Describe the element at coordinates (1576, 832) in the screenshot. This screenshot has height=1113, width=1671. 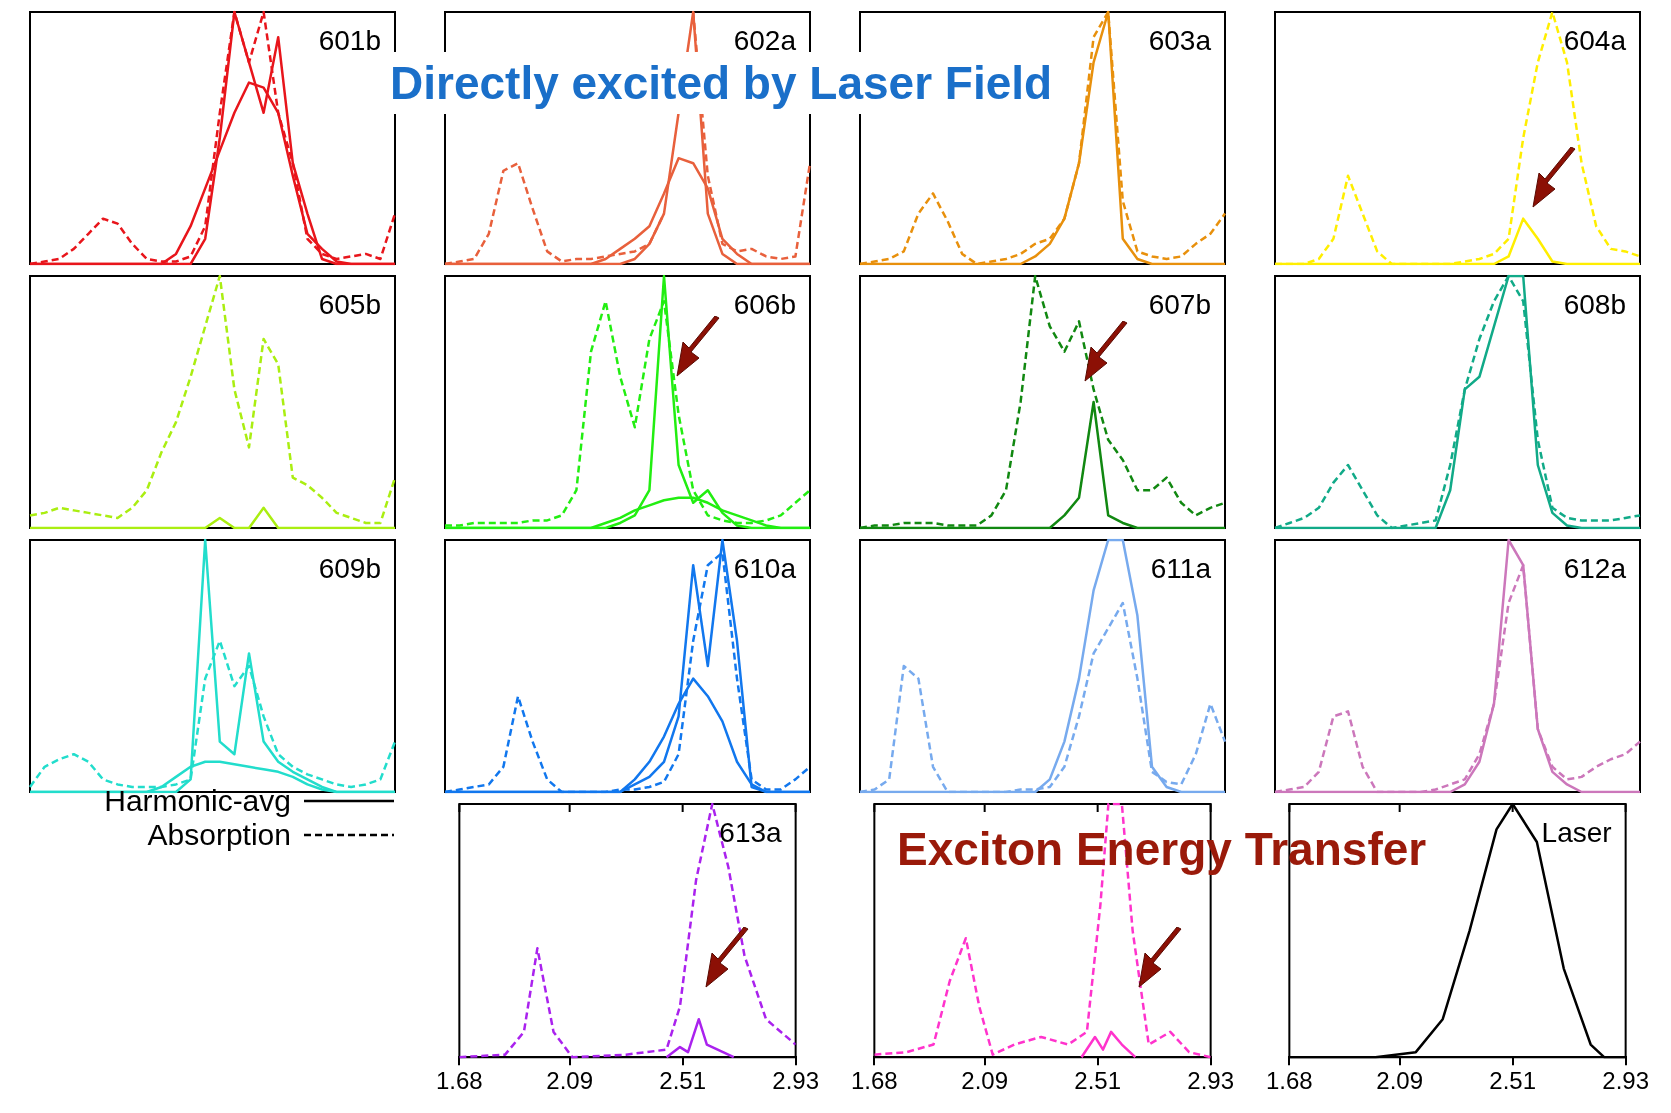
I see `text: Laser` at that location.